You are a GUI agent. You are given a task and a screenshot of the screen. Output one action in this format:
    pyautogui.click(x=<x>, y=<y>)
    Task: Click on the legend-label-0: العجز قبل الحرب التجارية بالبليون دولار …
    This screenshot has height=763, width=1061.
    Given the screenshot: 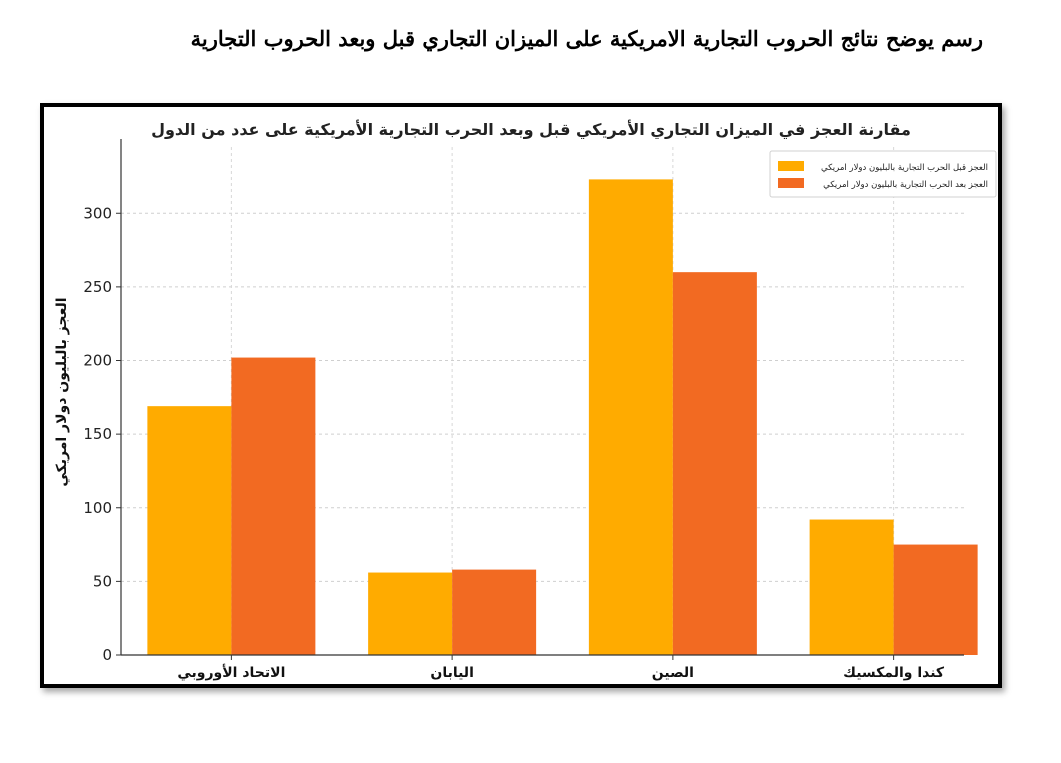 What is the action you would take?
    pyautogui.click(x=904, y=168)
    